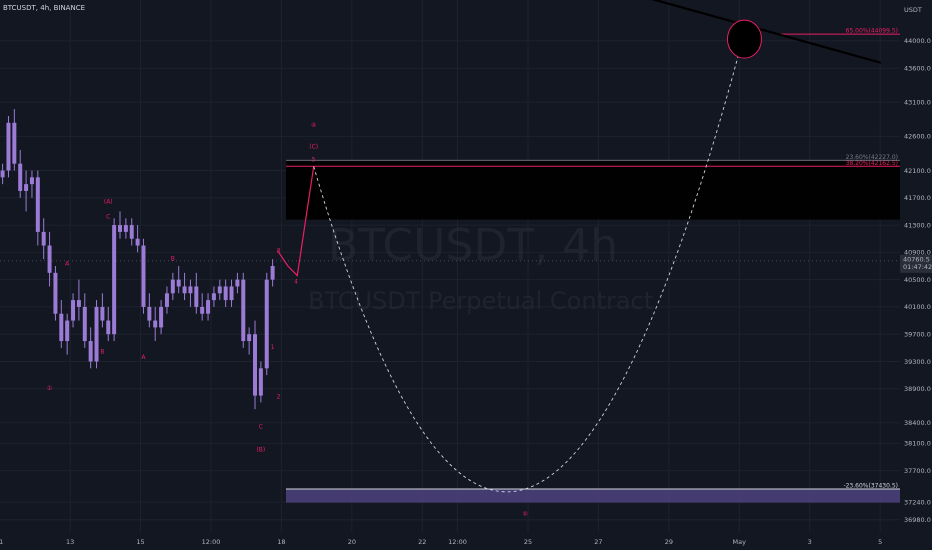  Describe the element at coordinates (49, 388) in the screenshot. I see `wave-label: ①` at that location.